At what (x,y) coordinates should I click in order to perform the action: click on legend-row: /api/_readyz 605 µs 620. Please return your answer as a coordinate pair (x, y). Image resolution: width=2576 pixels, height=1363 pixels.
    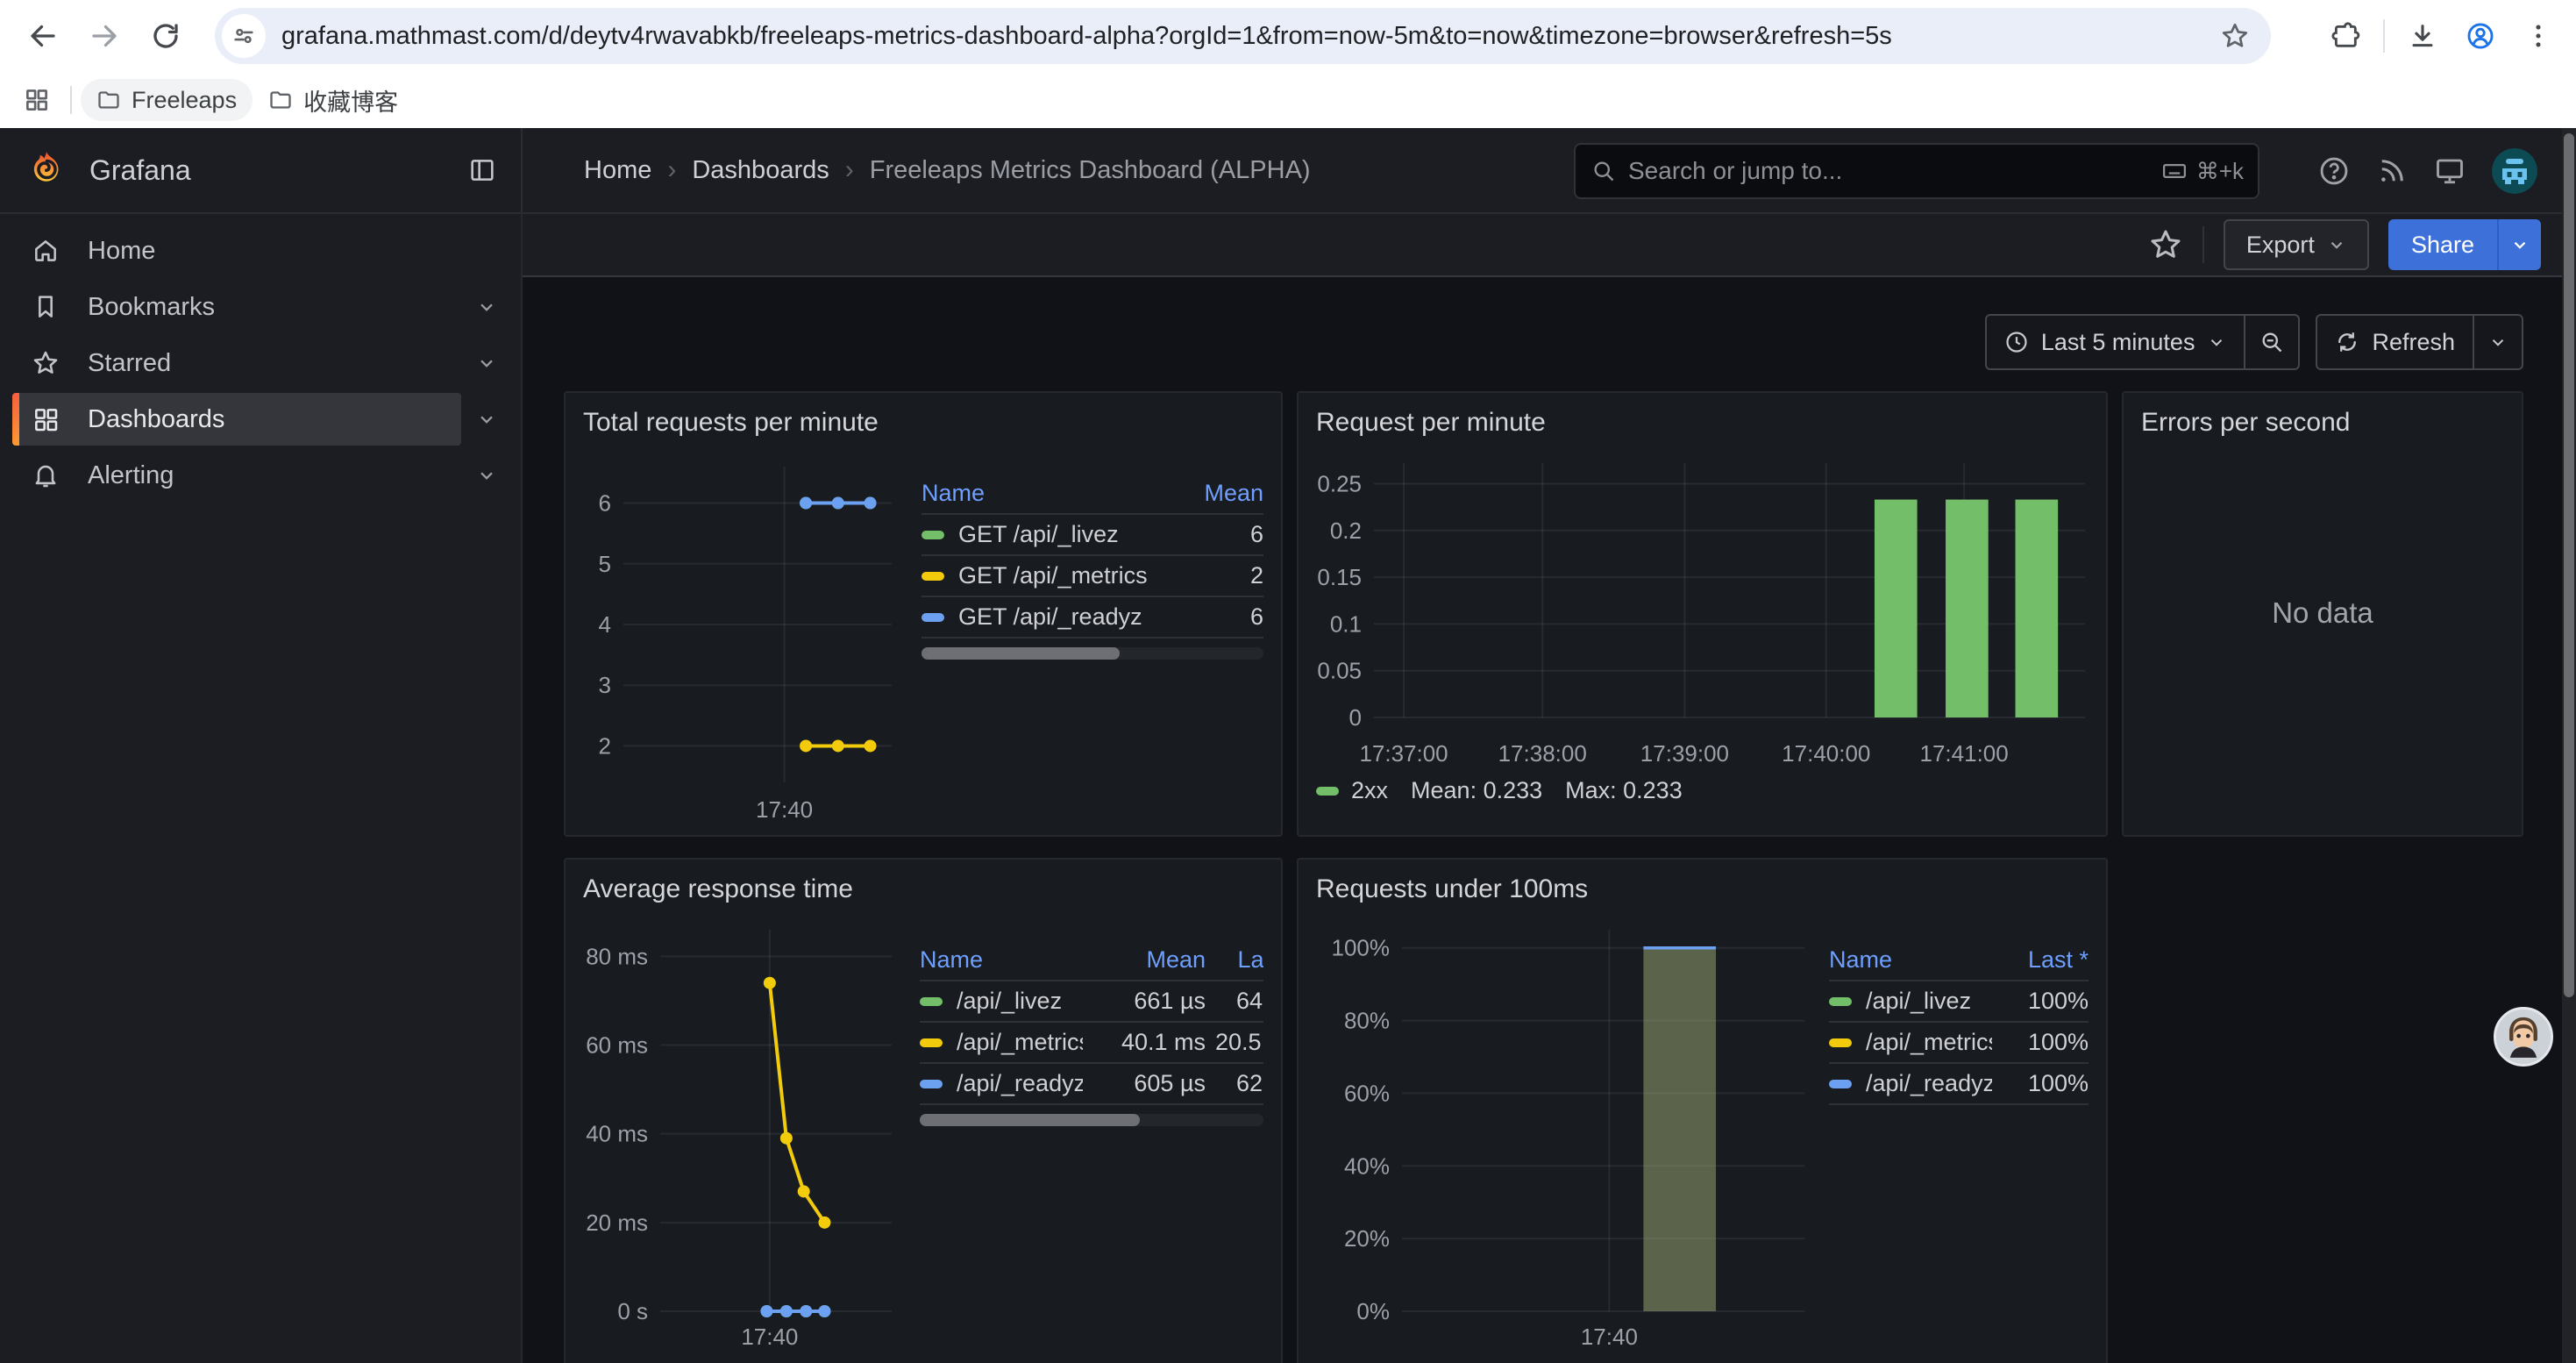
    Looking at the image, I should click on (1091, 1084).